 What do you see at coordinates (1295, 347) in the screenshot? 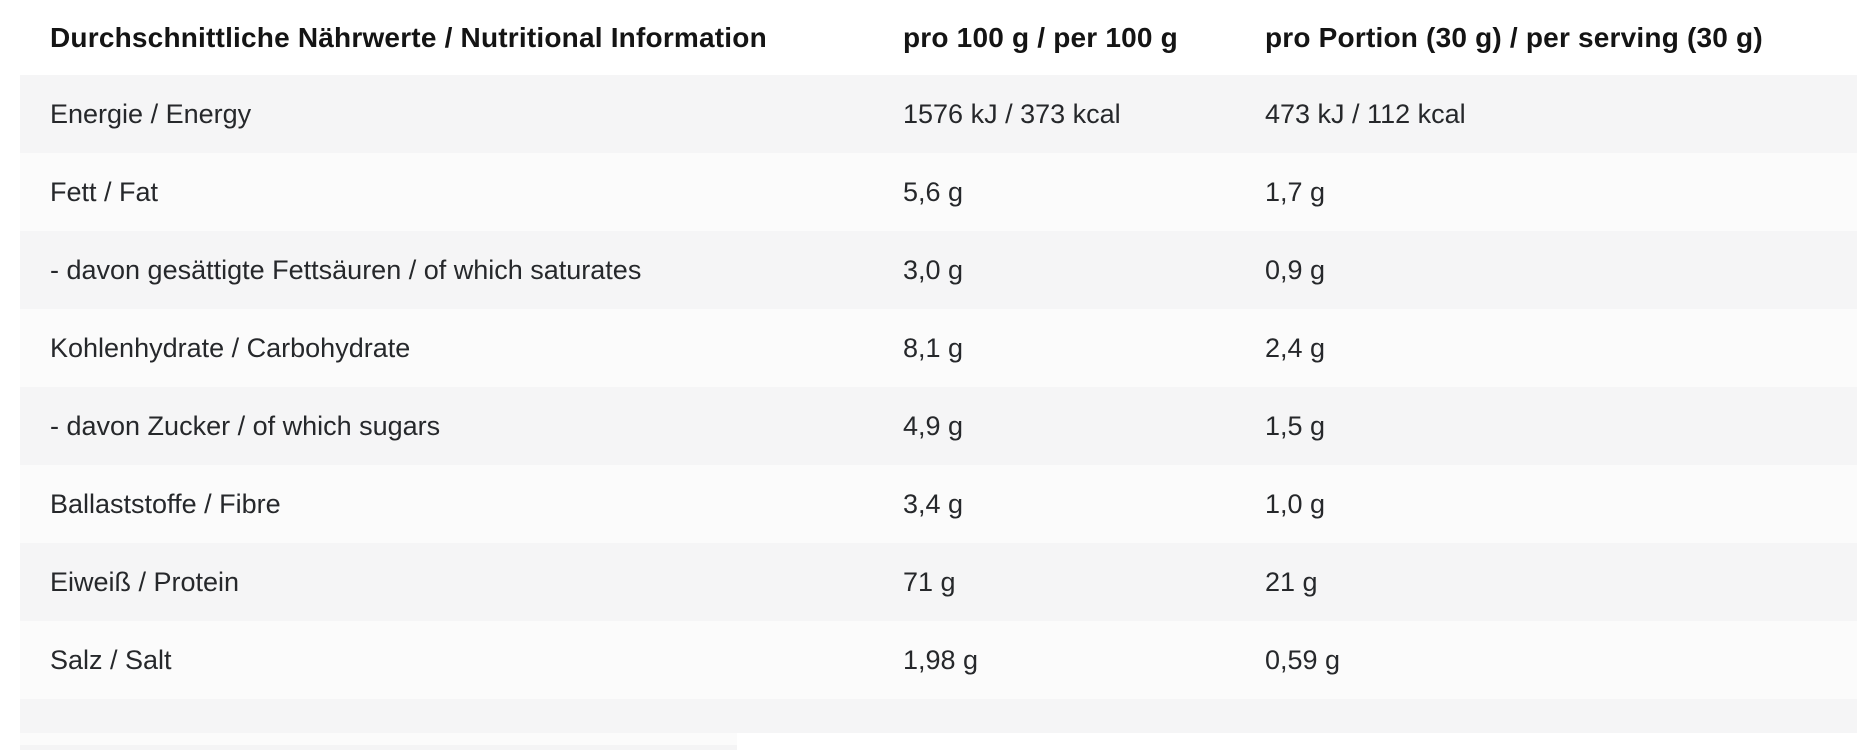
I see `row-per-serving: 2,4 g` at bounding box center [1295, 347].